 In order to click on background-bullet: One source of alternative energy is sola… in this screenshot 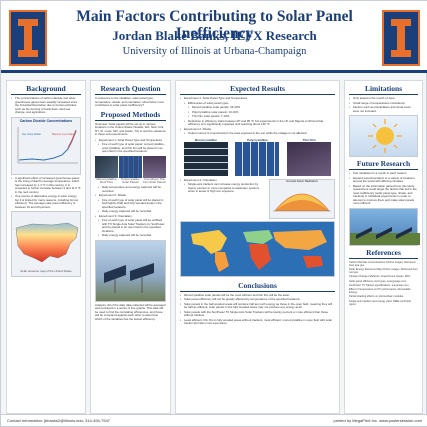, I will do `click(46, 201)`.